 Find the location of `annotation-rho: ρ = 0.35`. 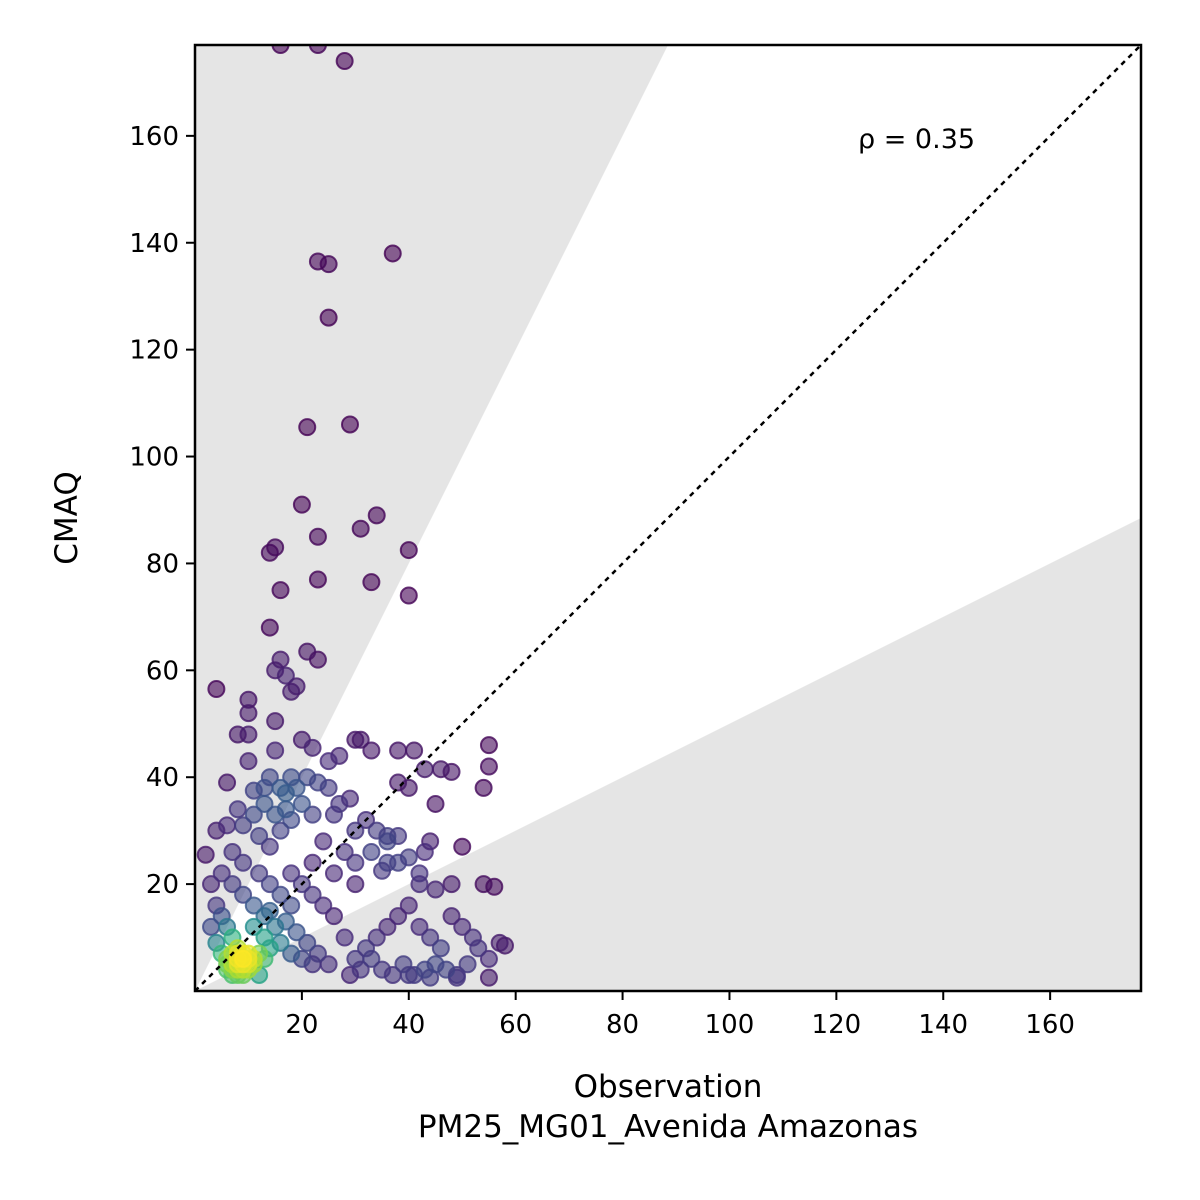

annotation-rho: ρ = 0.35 is located at coordinates (916, 139).